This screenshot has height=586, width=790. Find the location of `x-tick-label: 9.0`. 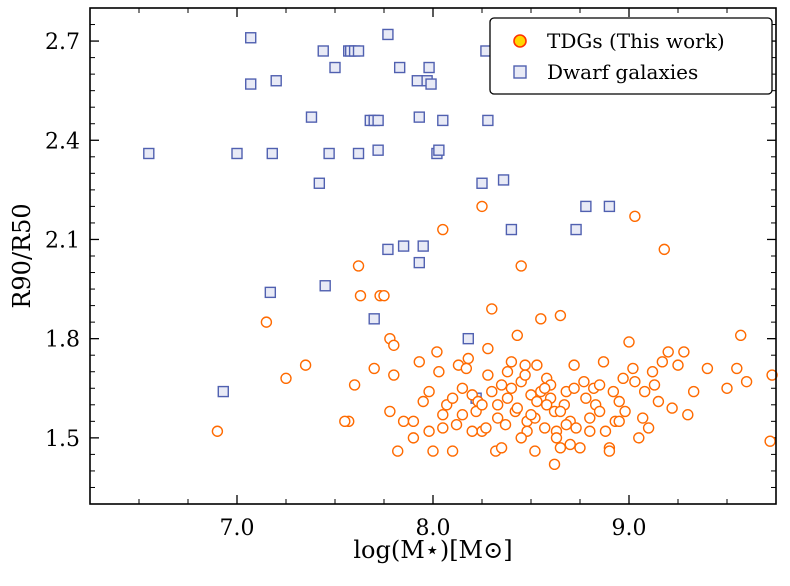

x-tick-label: 9.0 is located at coordinates (629, 528).